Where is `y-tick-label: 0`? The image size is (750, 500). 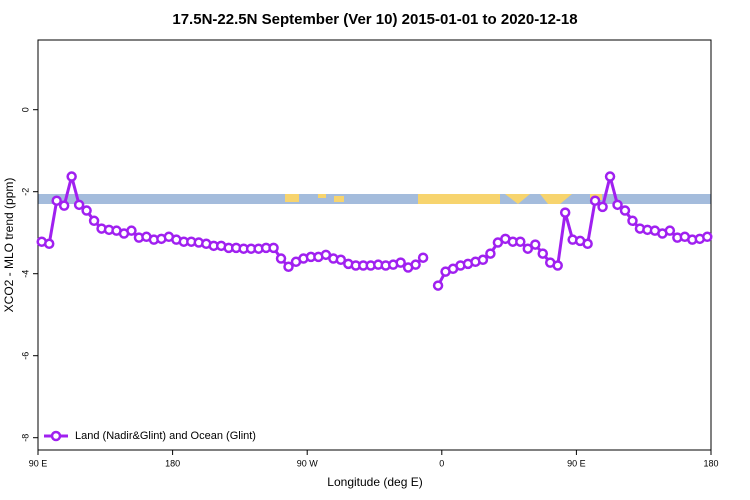
y-tick-label: 0 is located at coordinates (25, 109).